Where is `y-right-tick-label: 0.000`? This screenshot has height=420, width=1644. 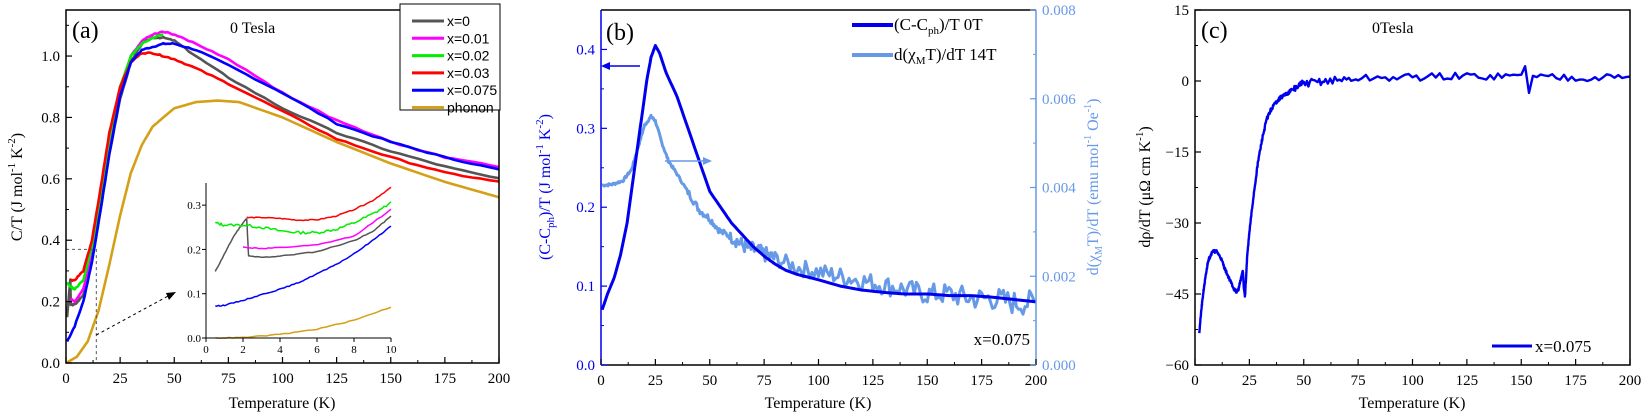 y-right-tick-label: 0.000 is located at coordinates (1059, 366).